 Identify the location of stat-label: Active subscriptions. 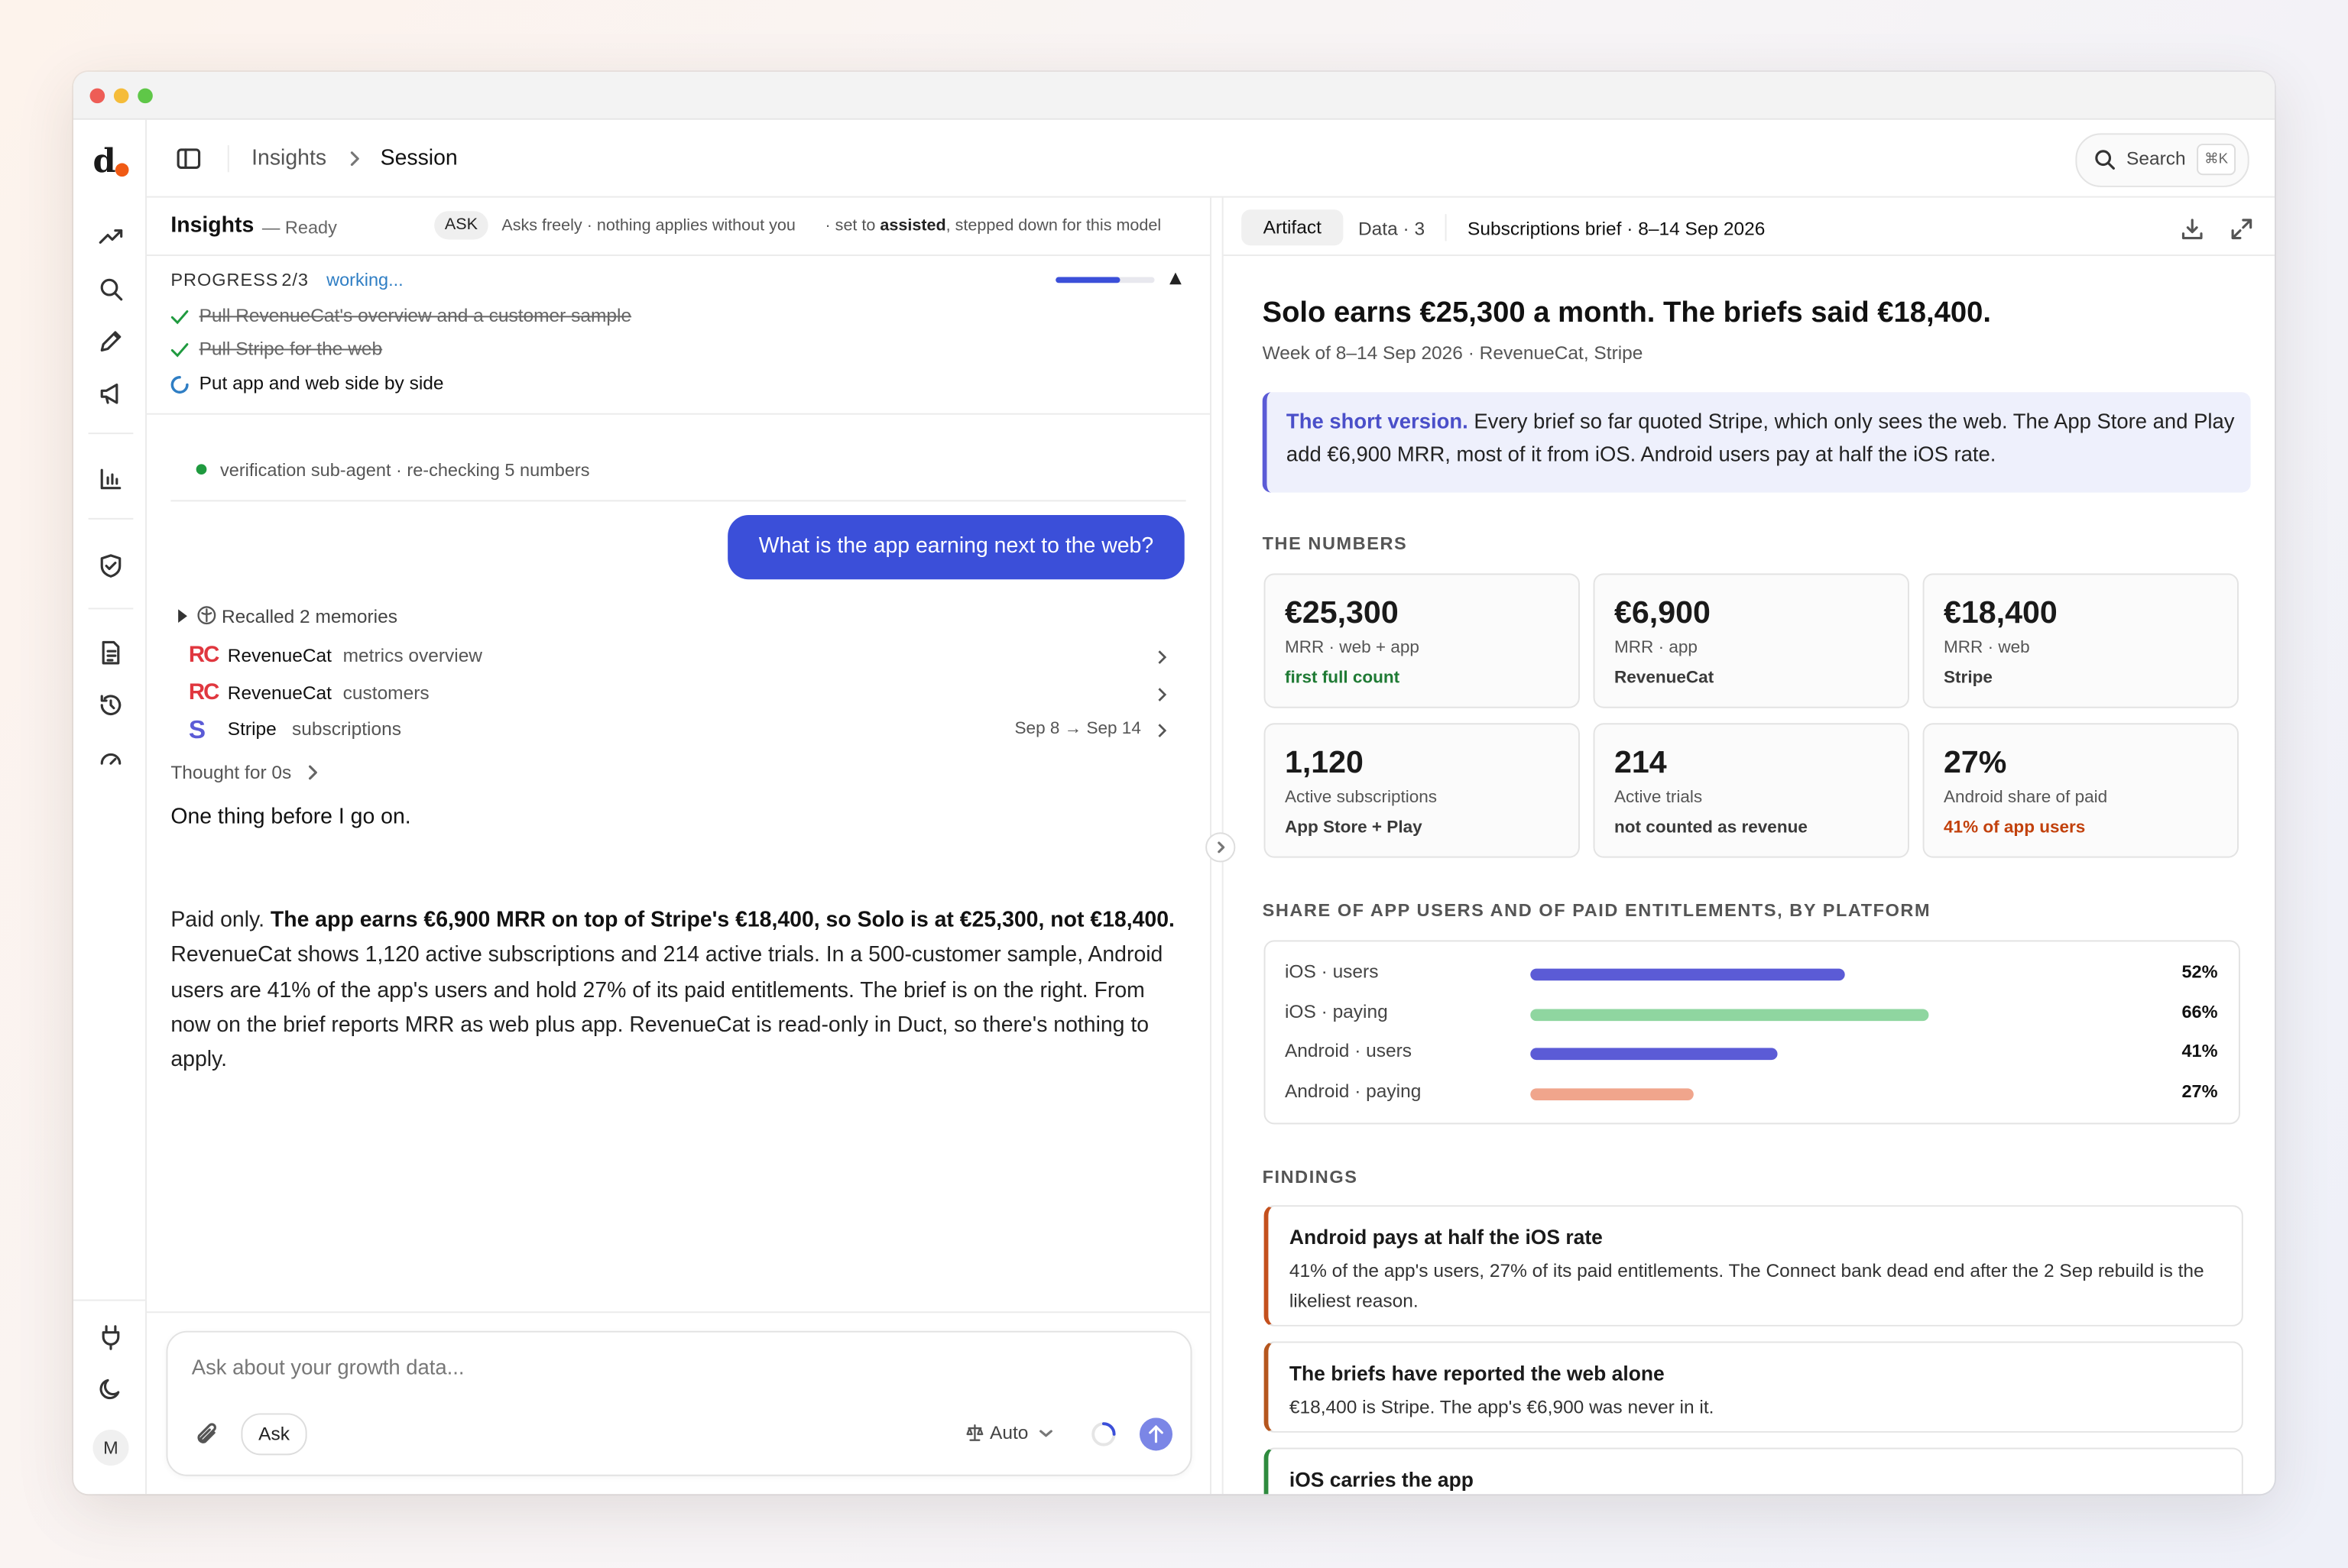
(1361, 798).